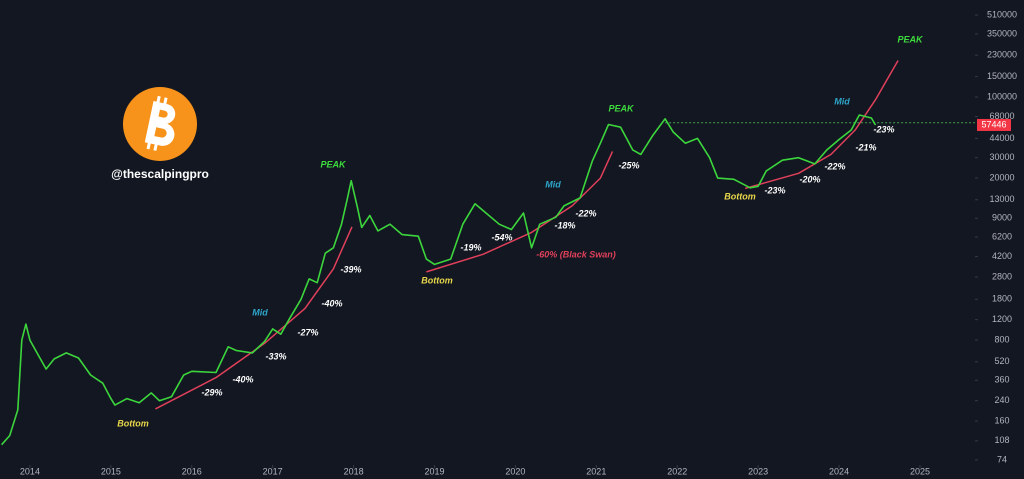 This screenshot has width=1024, height=479. I want to click on y-tick-label: 44000, so click(1001, 138).